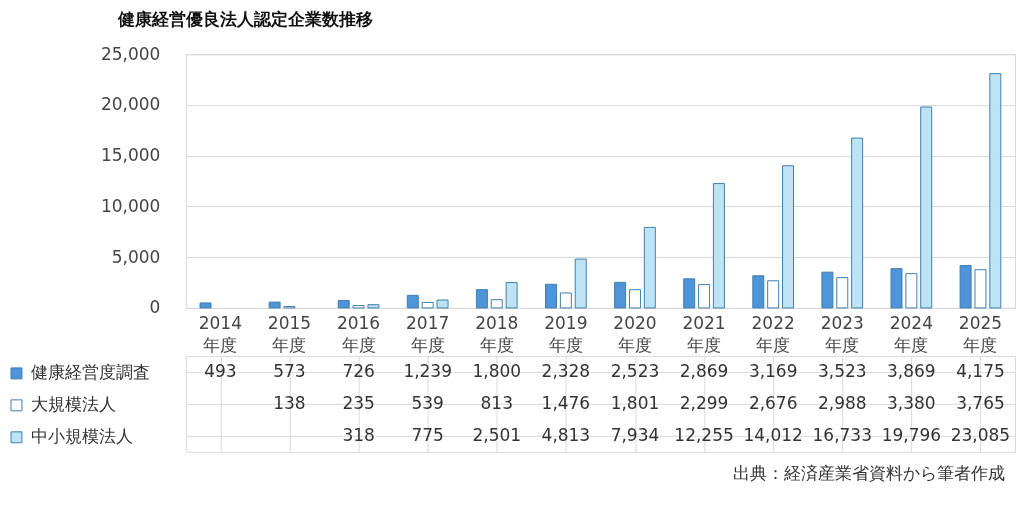 This screenshot has height=521, width=1024. What do you see at coordinates (842, 370) in the screenshot?
I see `data-label: 3,523` at bounding box center [842, 370].